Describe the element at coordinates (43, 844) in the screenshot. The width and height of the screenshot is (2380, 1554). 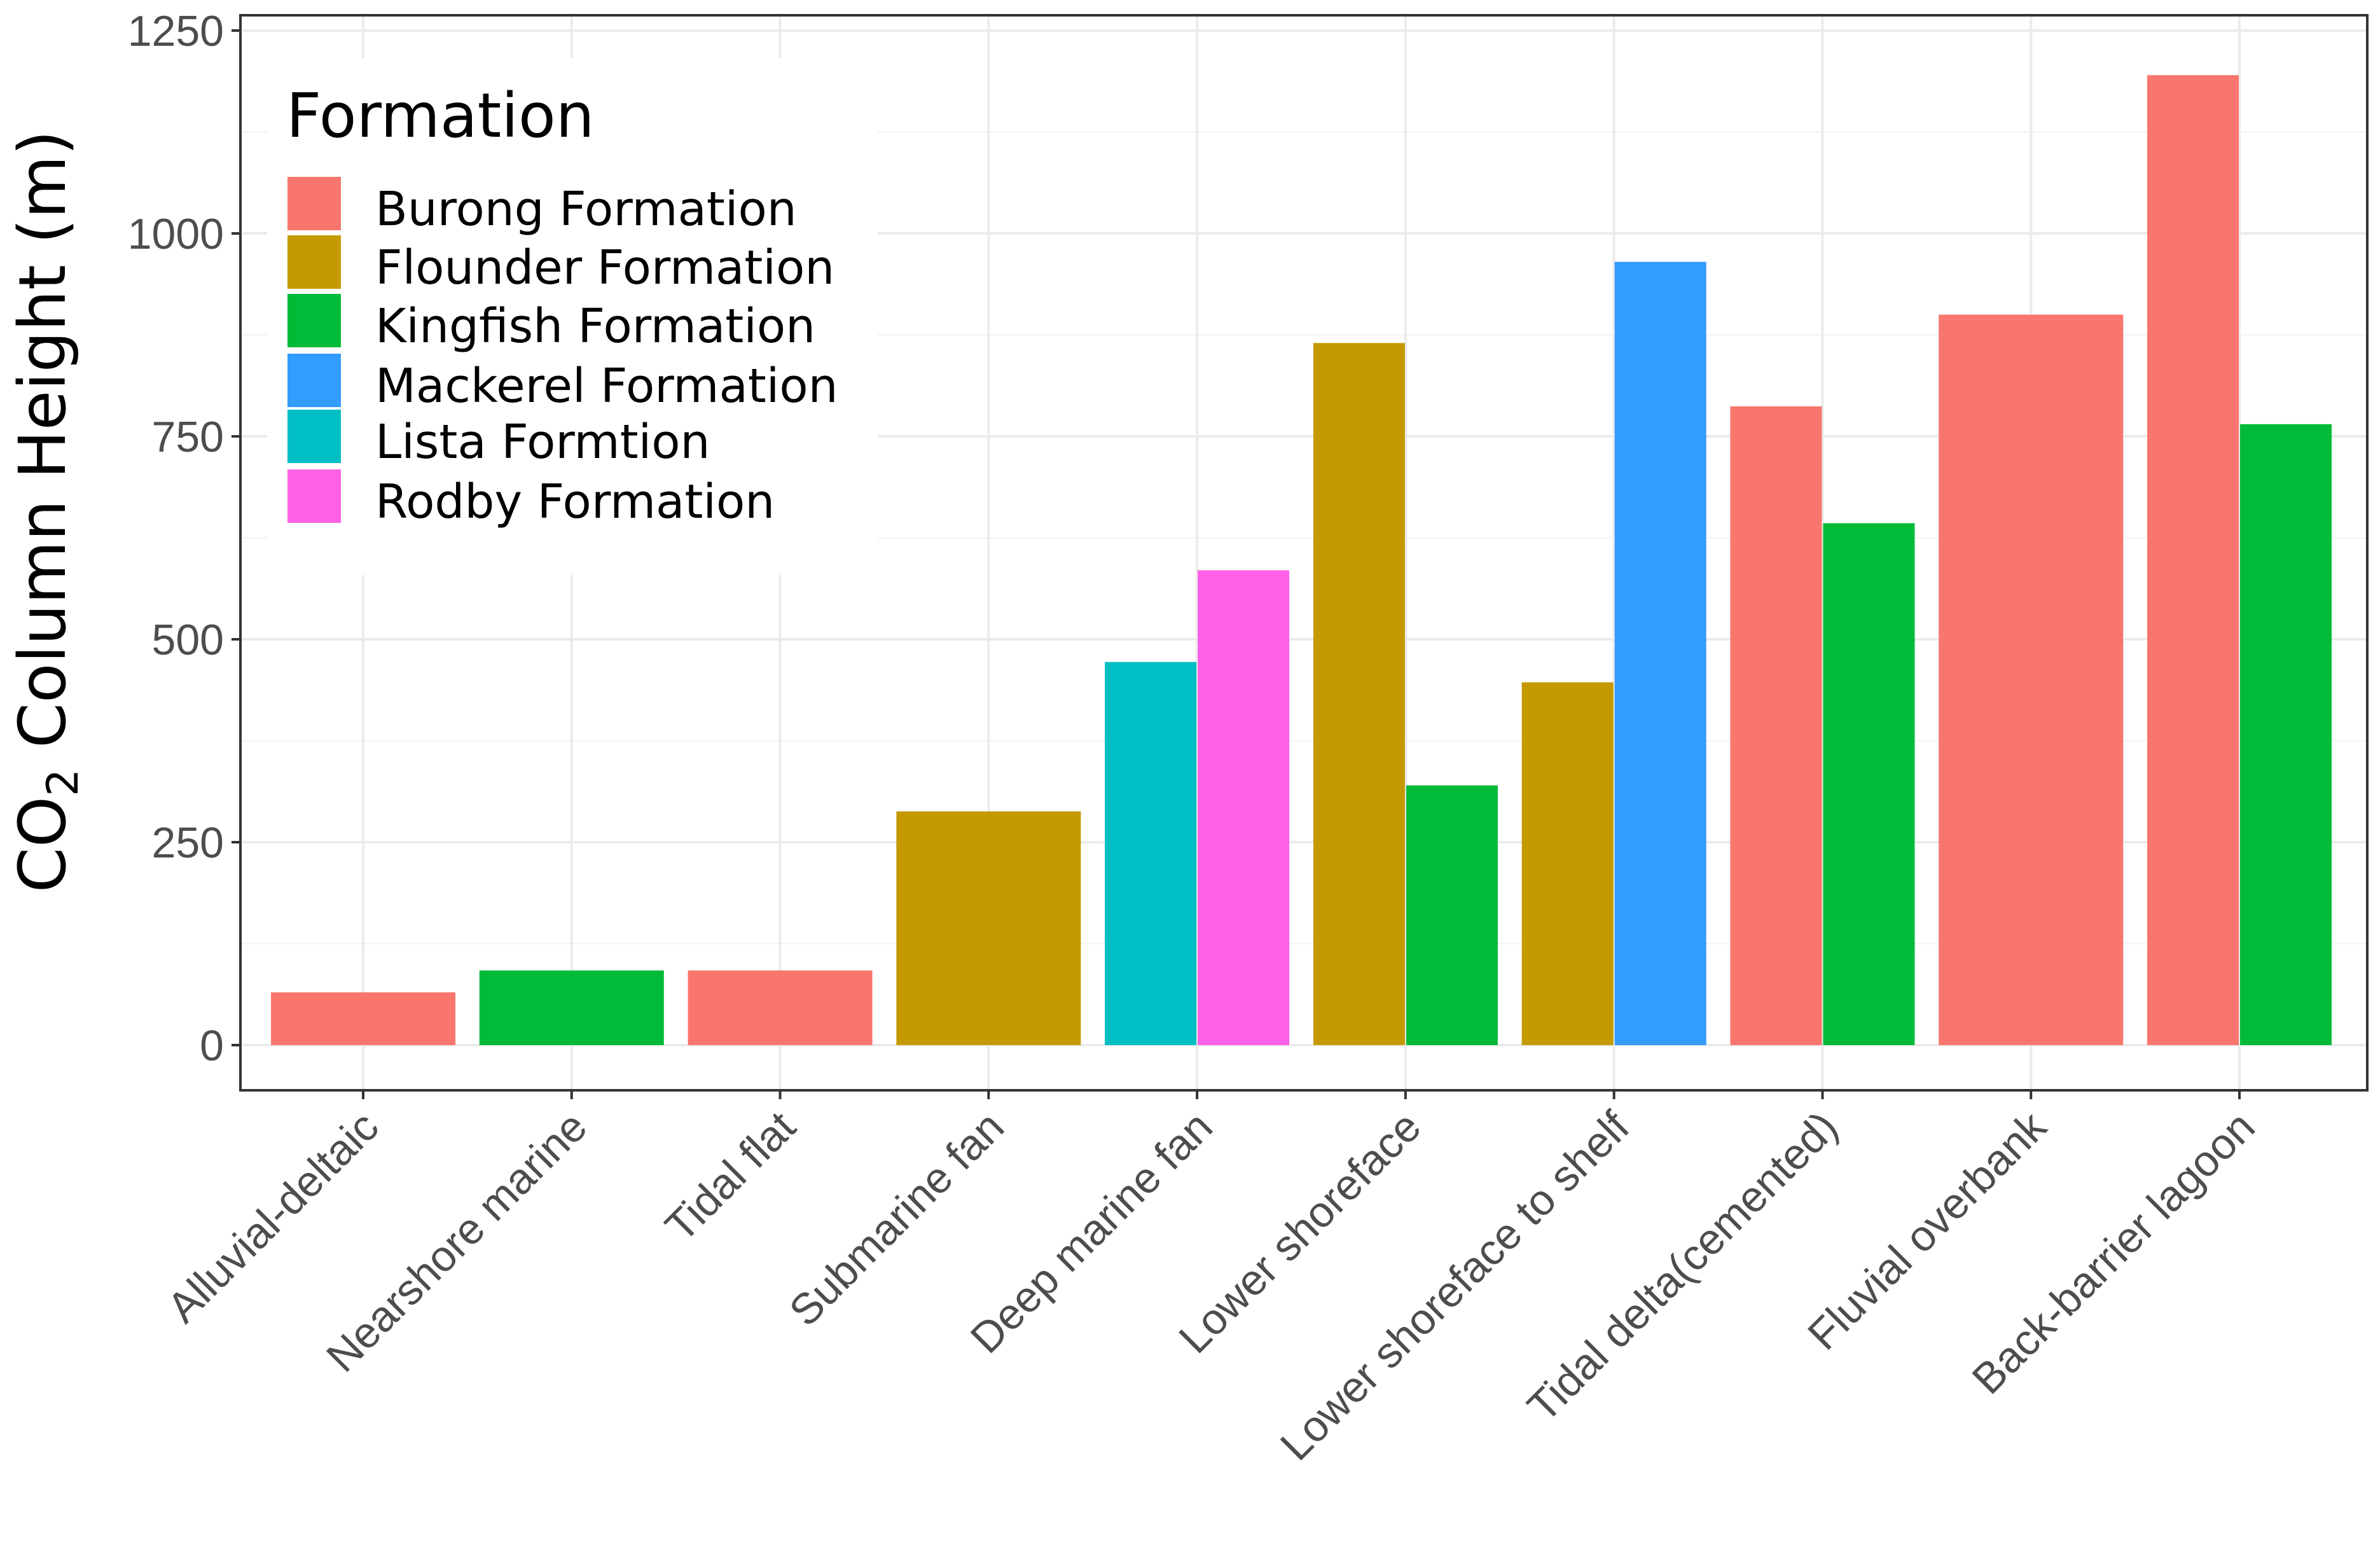
I see `y-axis-title-main: CO` at that location.